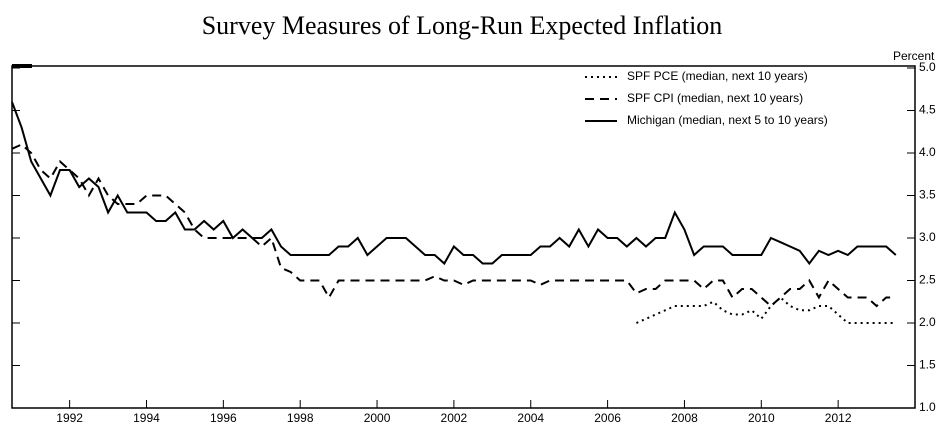 The image size is (937, 424). I want to click on x-tick-label: 1998, so click(300, 417).